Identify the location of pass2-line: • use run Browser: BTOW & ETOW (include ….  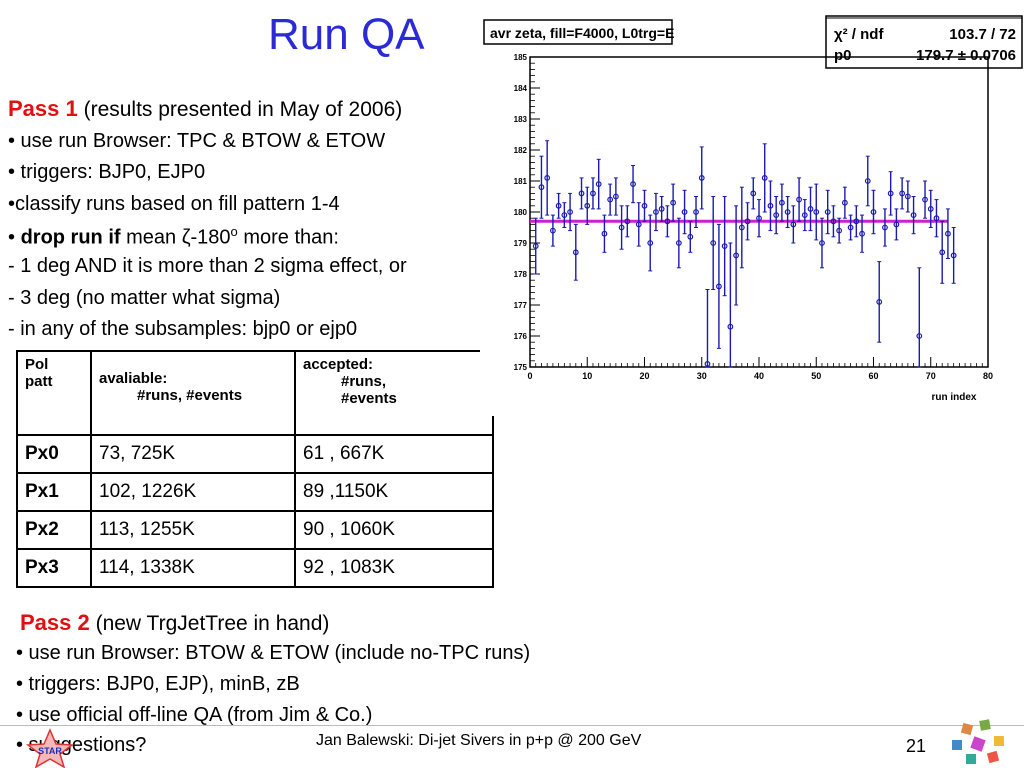
(273, 653).